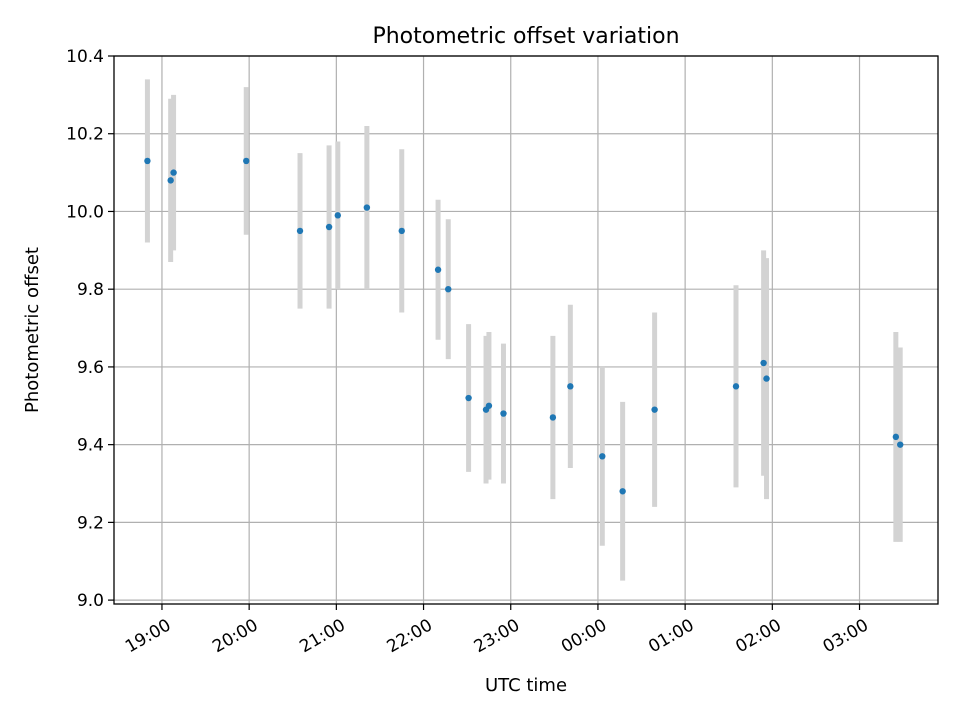 Image resolution: width=960 pixels, height=720 pixels. I want to click on y-tick-label: 9.8, so click(90, 290).